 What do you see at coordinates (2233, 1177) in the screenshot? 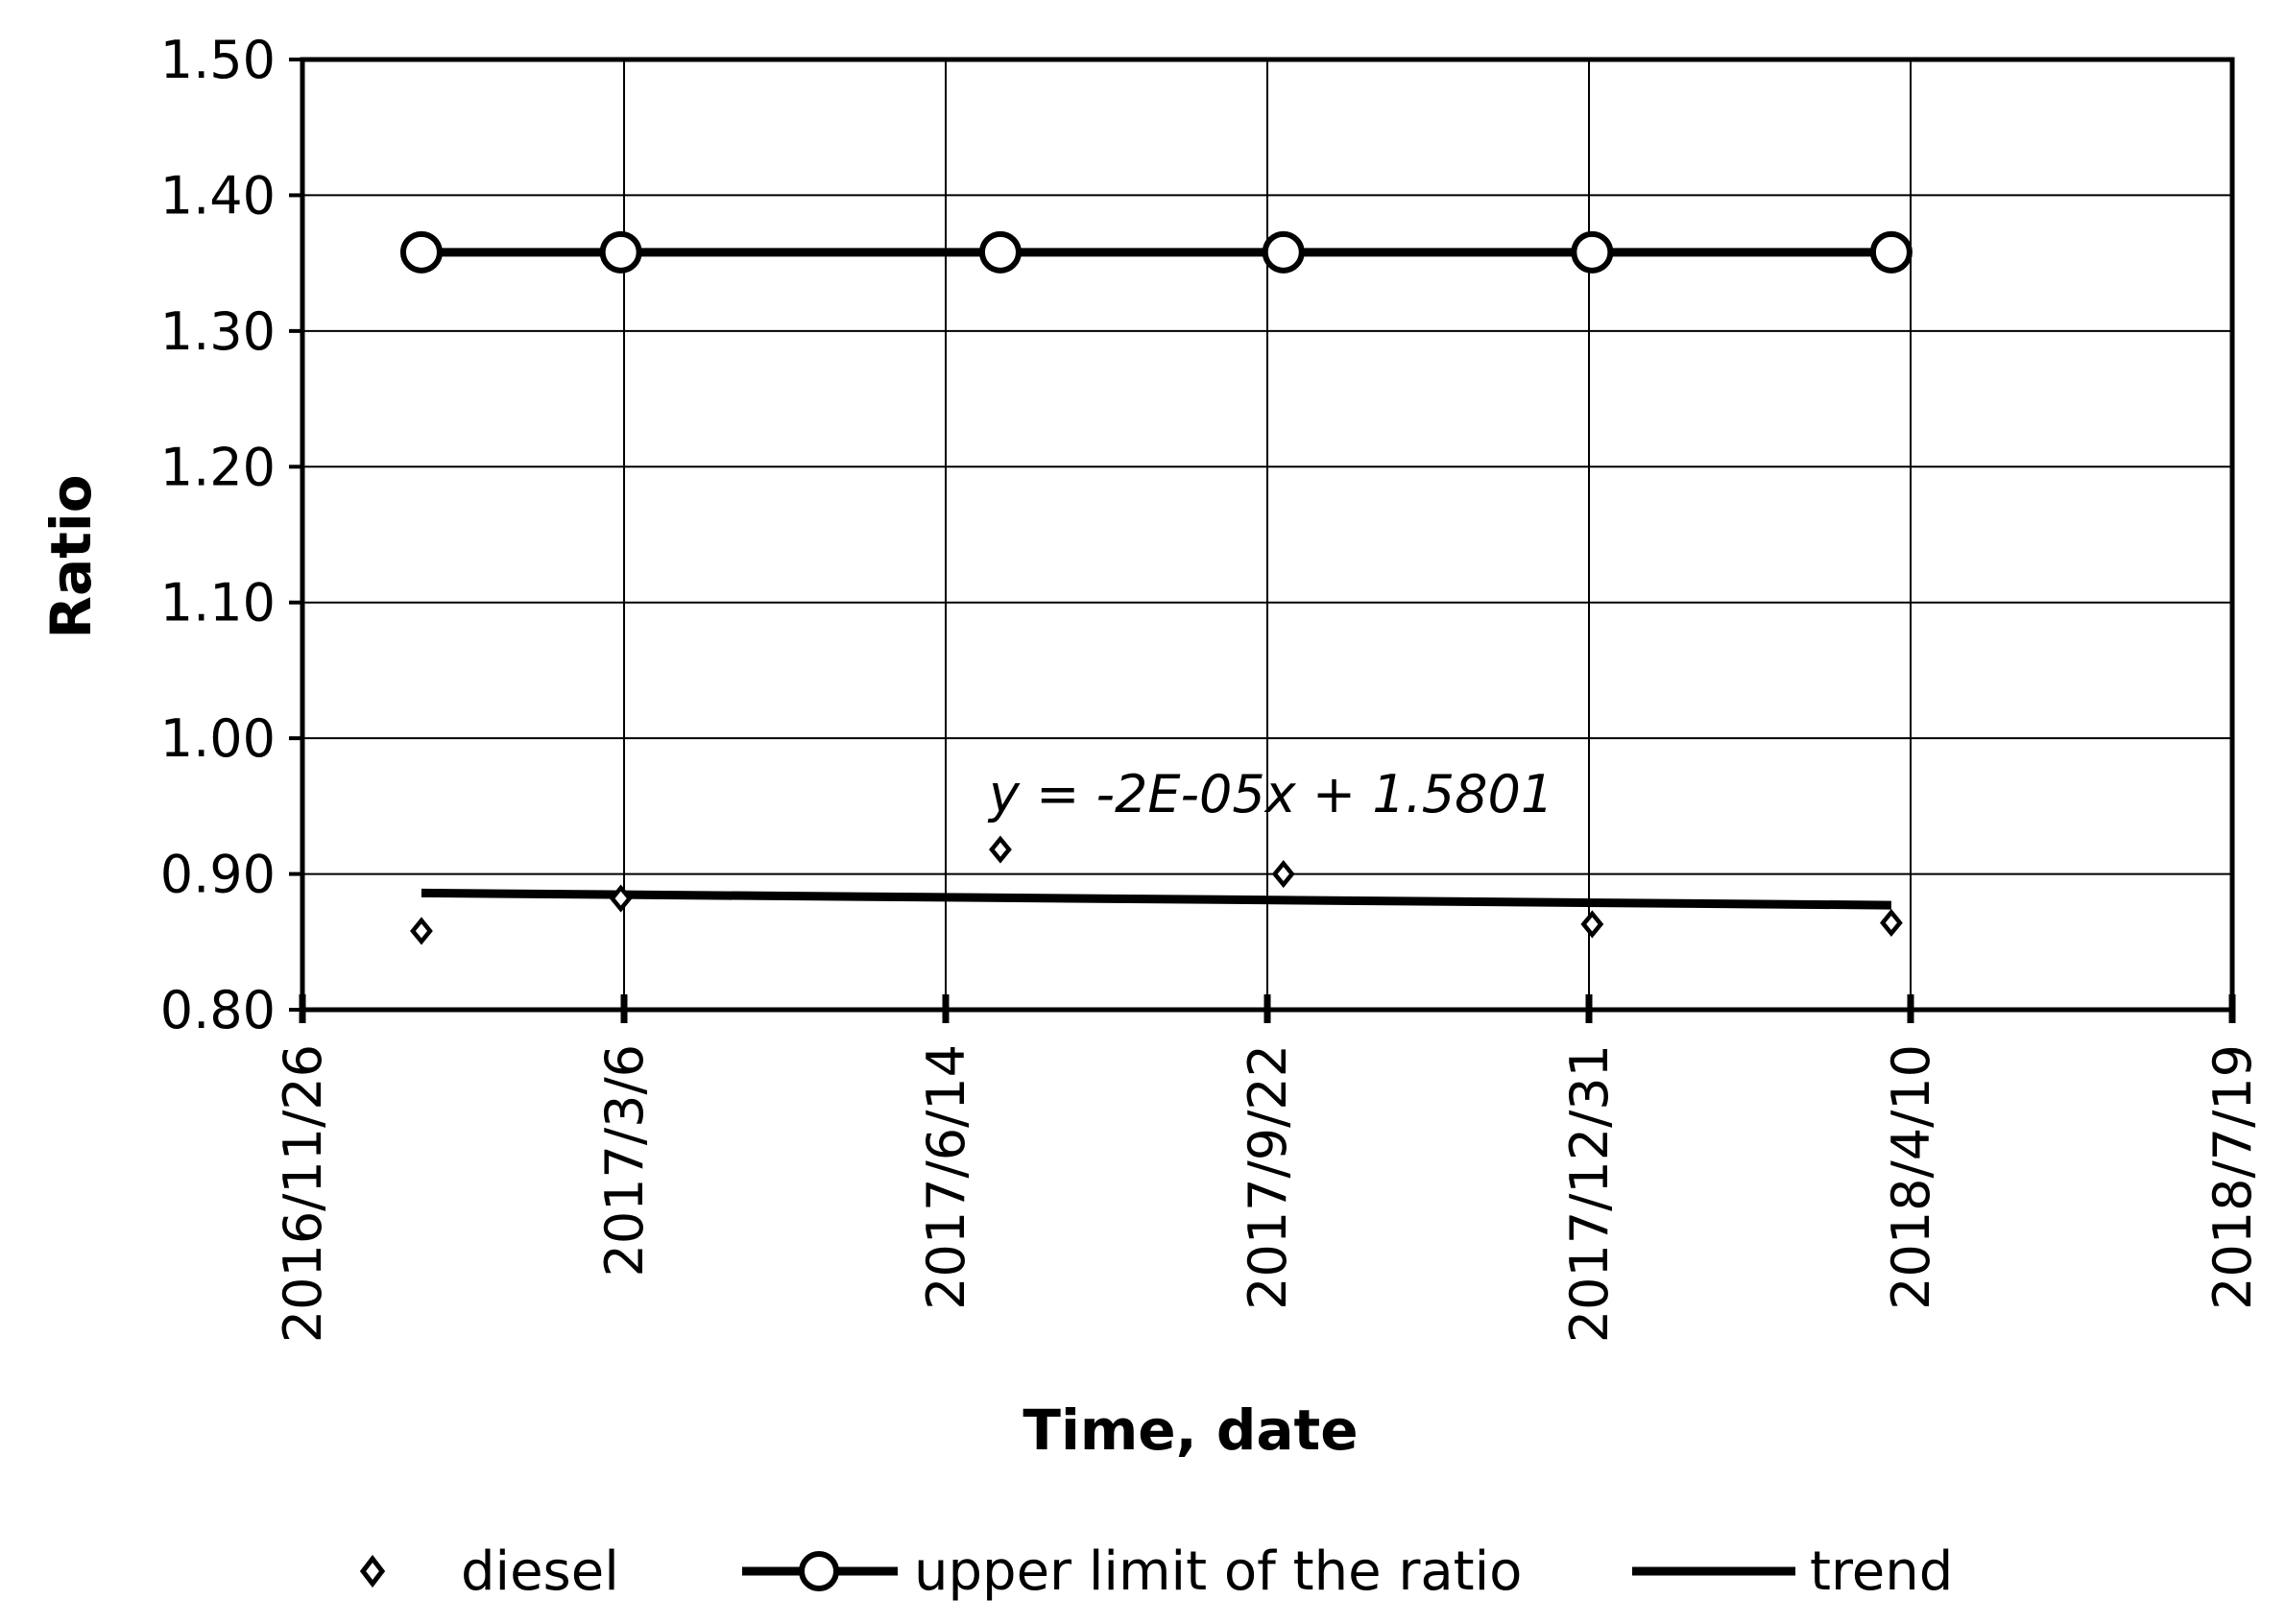
I see `x-tick-label: 2018/7/19` at bounding box center [2233, 1177].